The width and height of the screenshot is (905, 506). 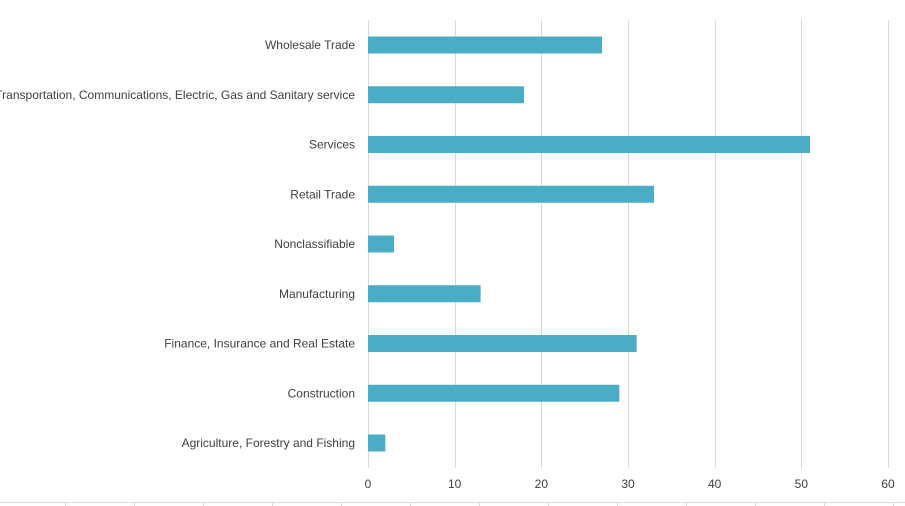 I want to click on category-label: Services, so click(x=332, y=145).